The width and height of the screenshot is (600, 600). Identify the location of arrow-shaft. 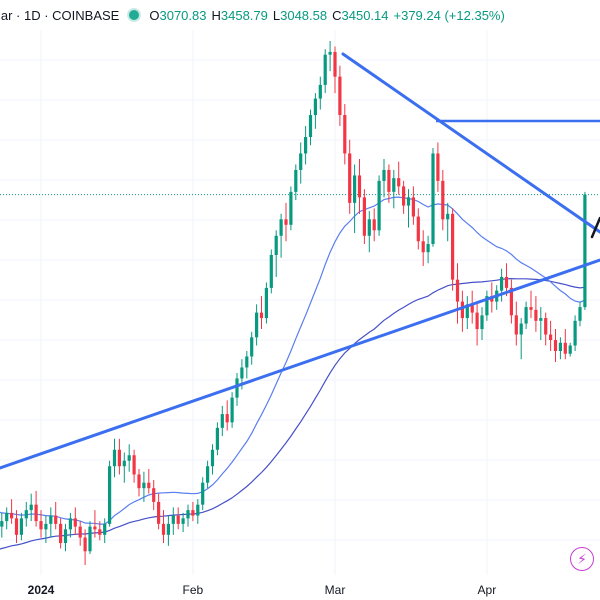
(595, 227).